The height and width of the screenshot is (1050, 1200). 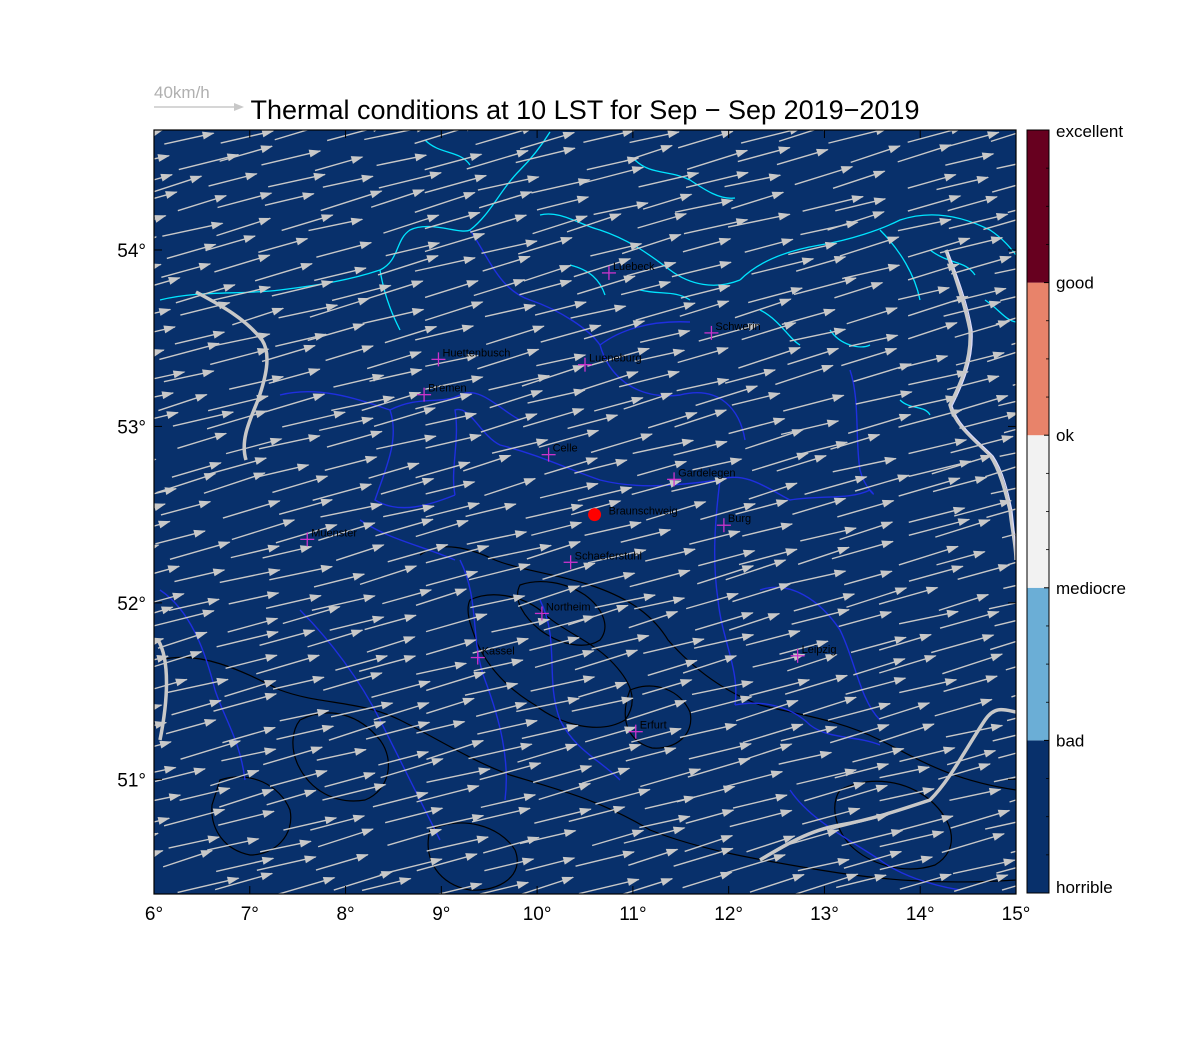 What do you see at coordinates (1038, 816) in the screenshot?
I see `colorbar-band` at bounding box center [1038, 816].